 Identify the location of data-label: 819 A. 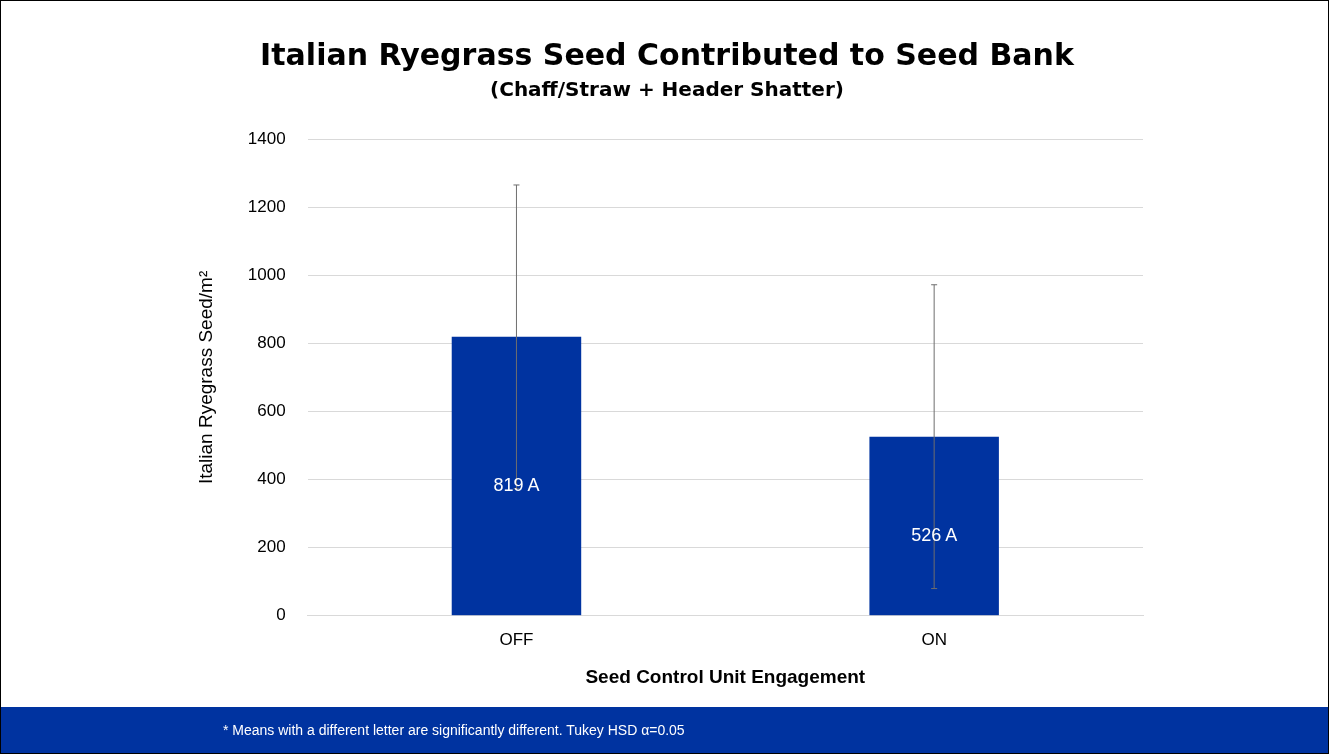
(516, 485).